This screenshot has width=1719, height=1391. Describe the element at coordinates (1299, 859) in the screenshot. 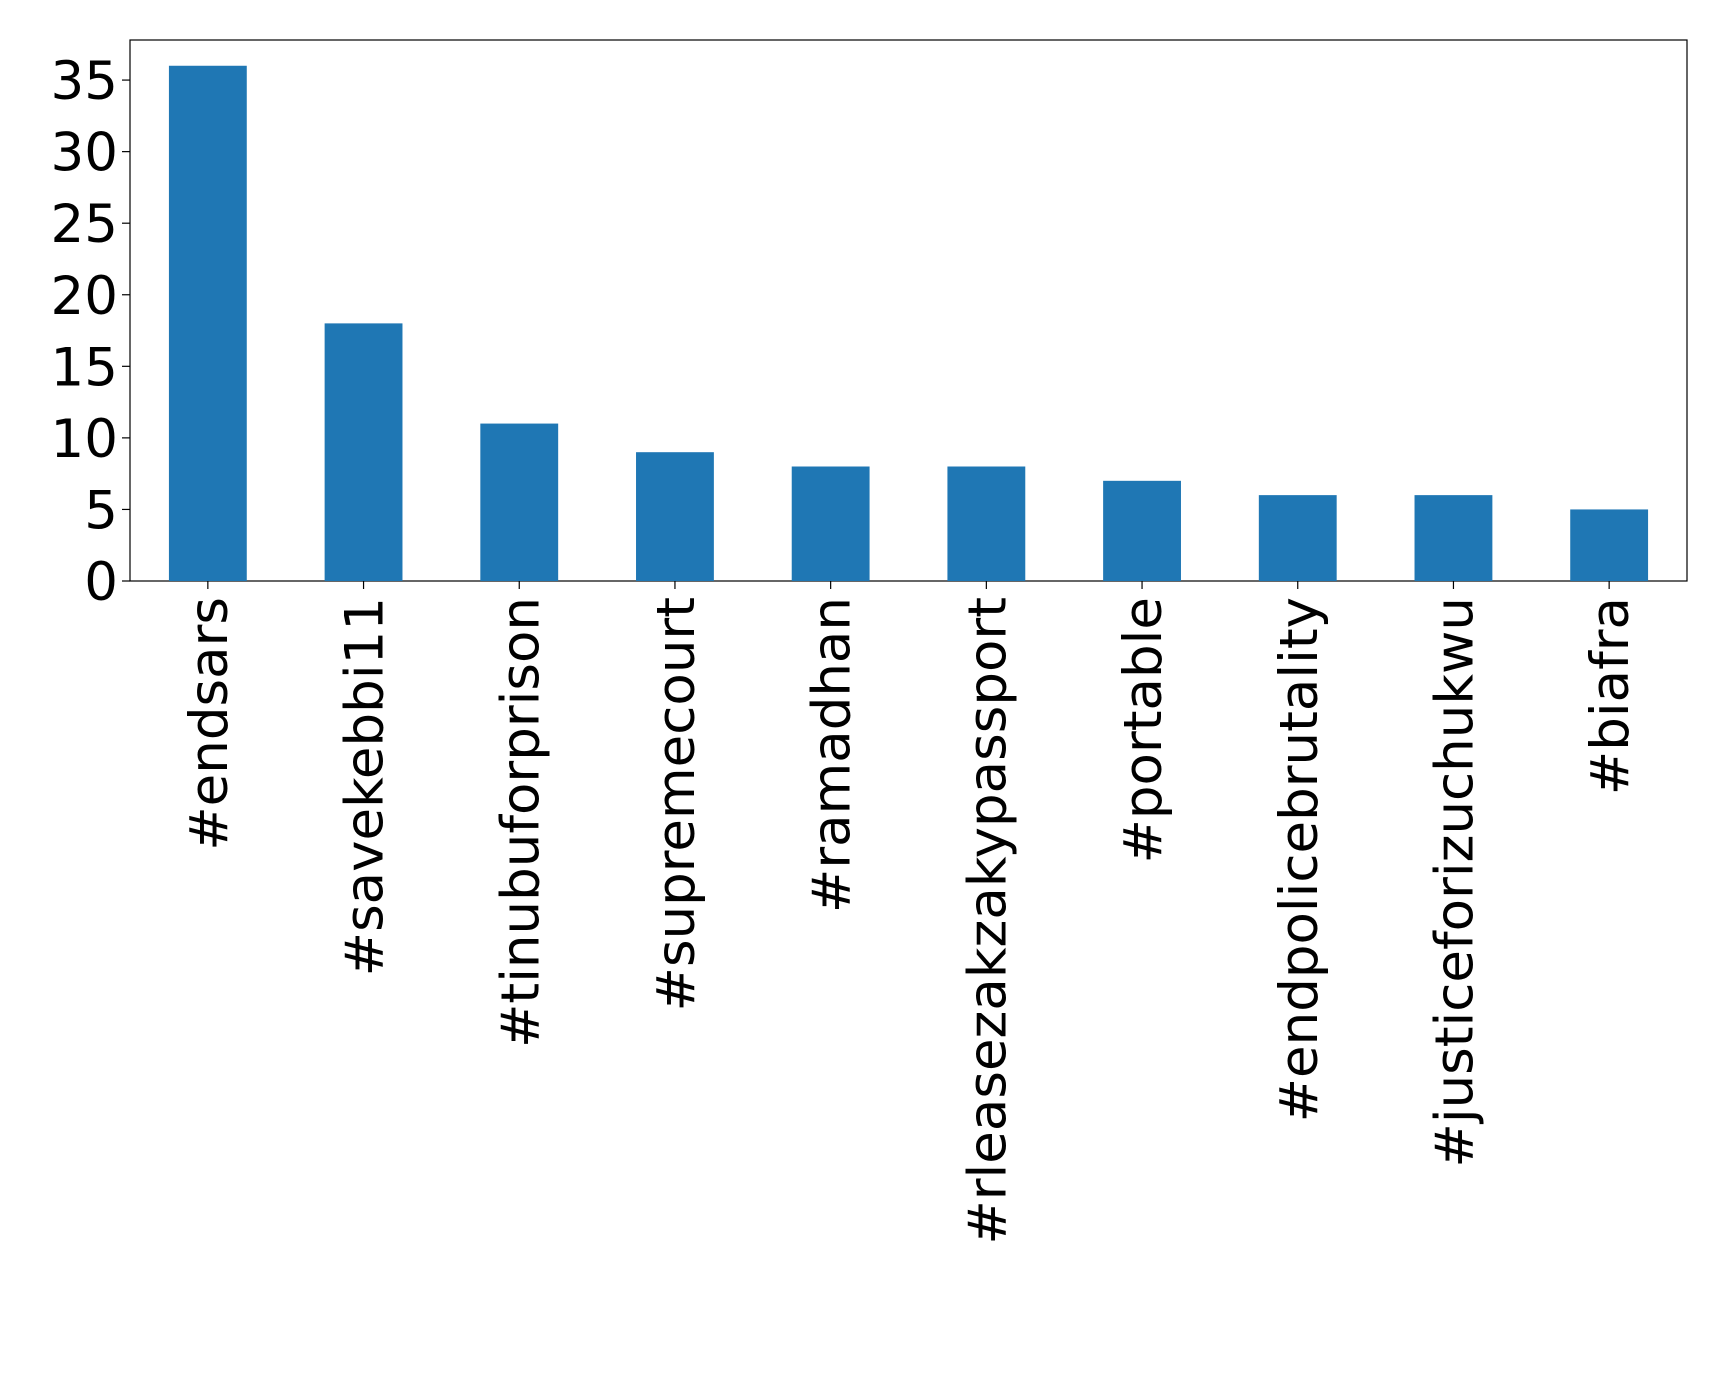

I see `x-tick-label: #endpolicebrutality` at that location.